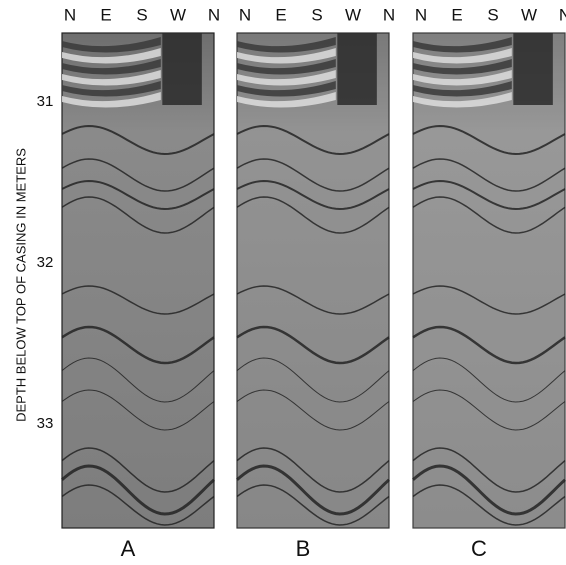 The image size is (566, 565). Describe the element at coordinates (45, 101) in the screenshot. I see `depth-tick: 31` at that location.